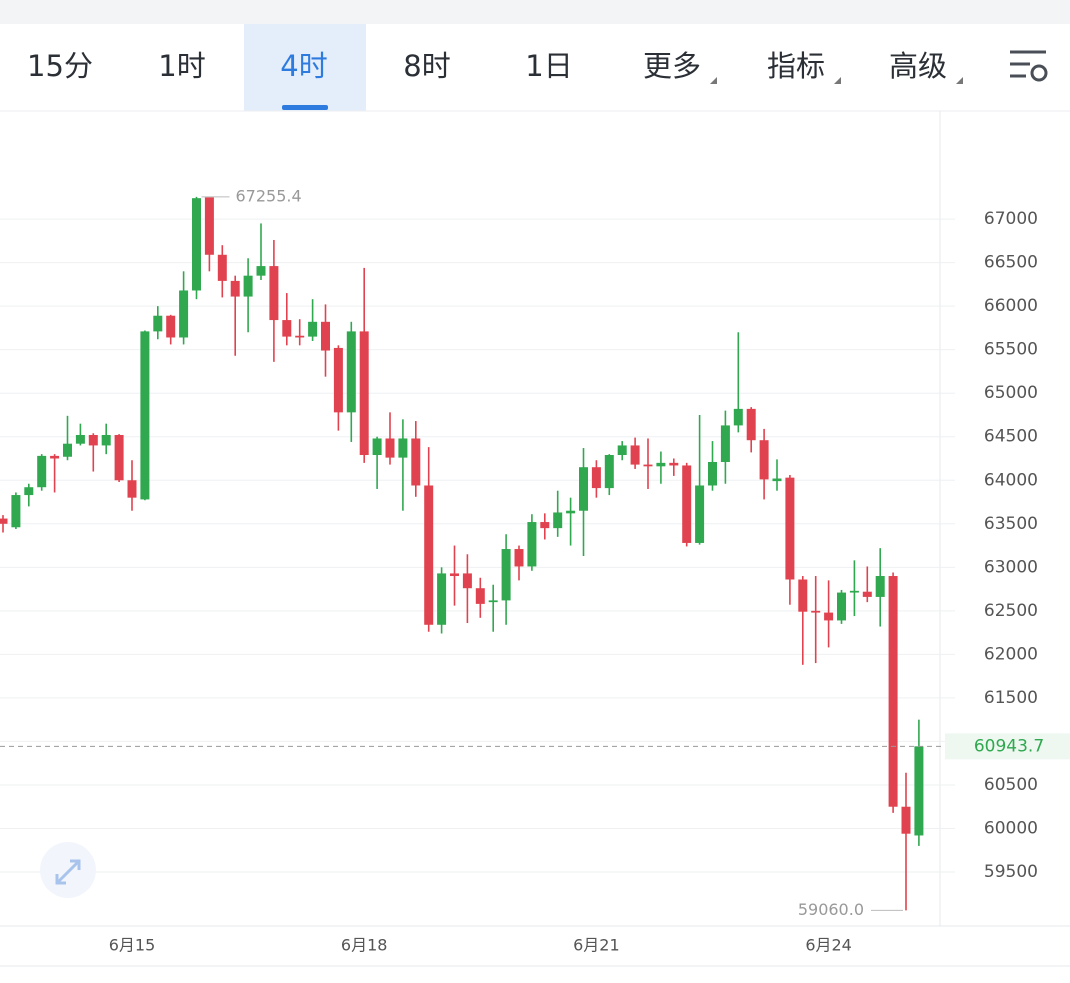 This screenshot has height=983, width=1070. I want to click on y-tick-label: 67000, so click(1011, 219).